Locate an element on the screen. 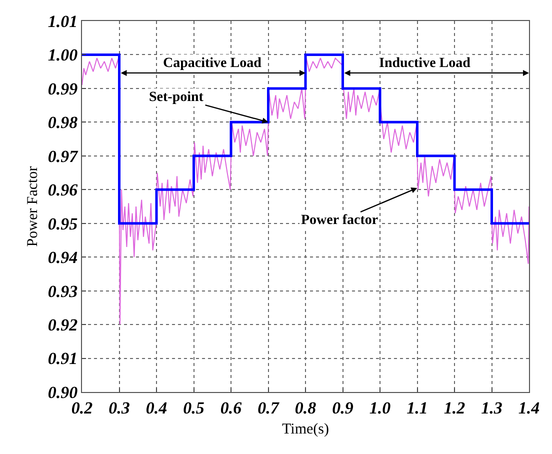  annotation: Capacitive Load is located at coordinates (212, 63).